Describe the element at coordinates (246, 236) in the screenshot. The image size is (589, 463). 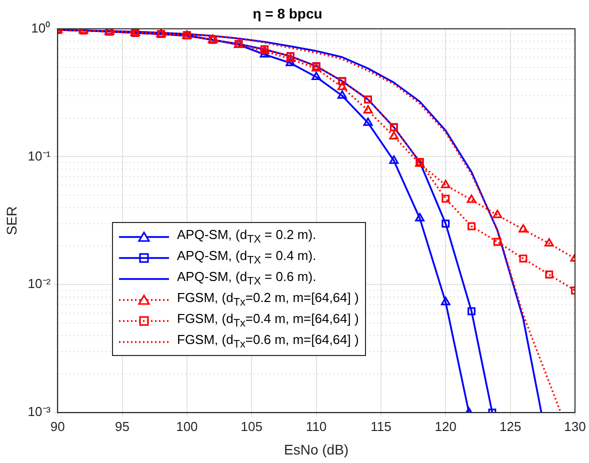
I see `legend-label: APQ-SM, (d$_{TX}$ = 0.2 m).` at that location.